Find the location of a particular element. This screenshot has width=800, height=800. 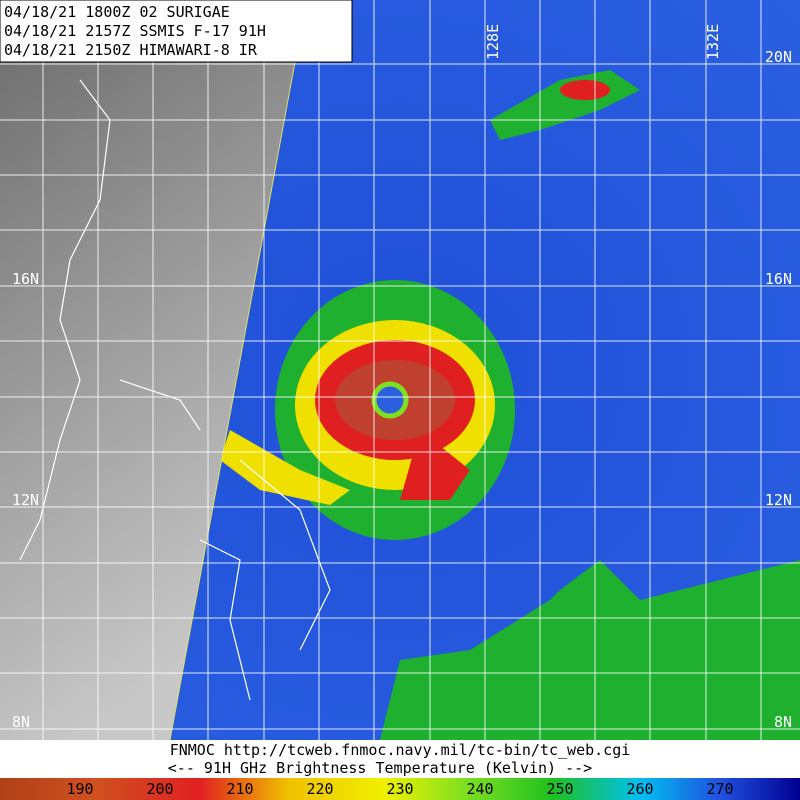

header-line: 04/18/21 2157Z SSMIS F-17 91H is located at coordinates (135, 31).